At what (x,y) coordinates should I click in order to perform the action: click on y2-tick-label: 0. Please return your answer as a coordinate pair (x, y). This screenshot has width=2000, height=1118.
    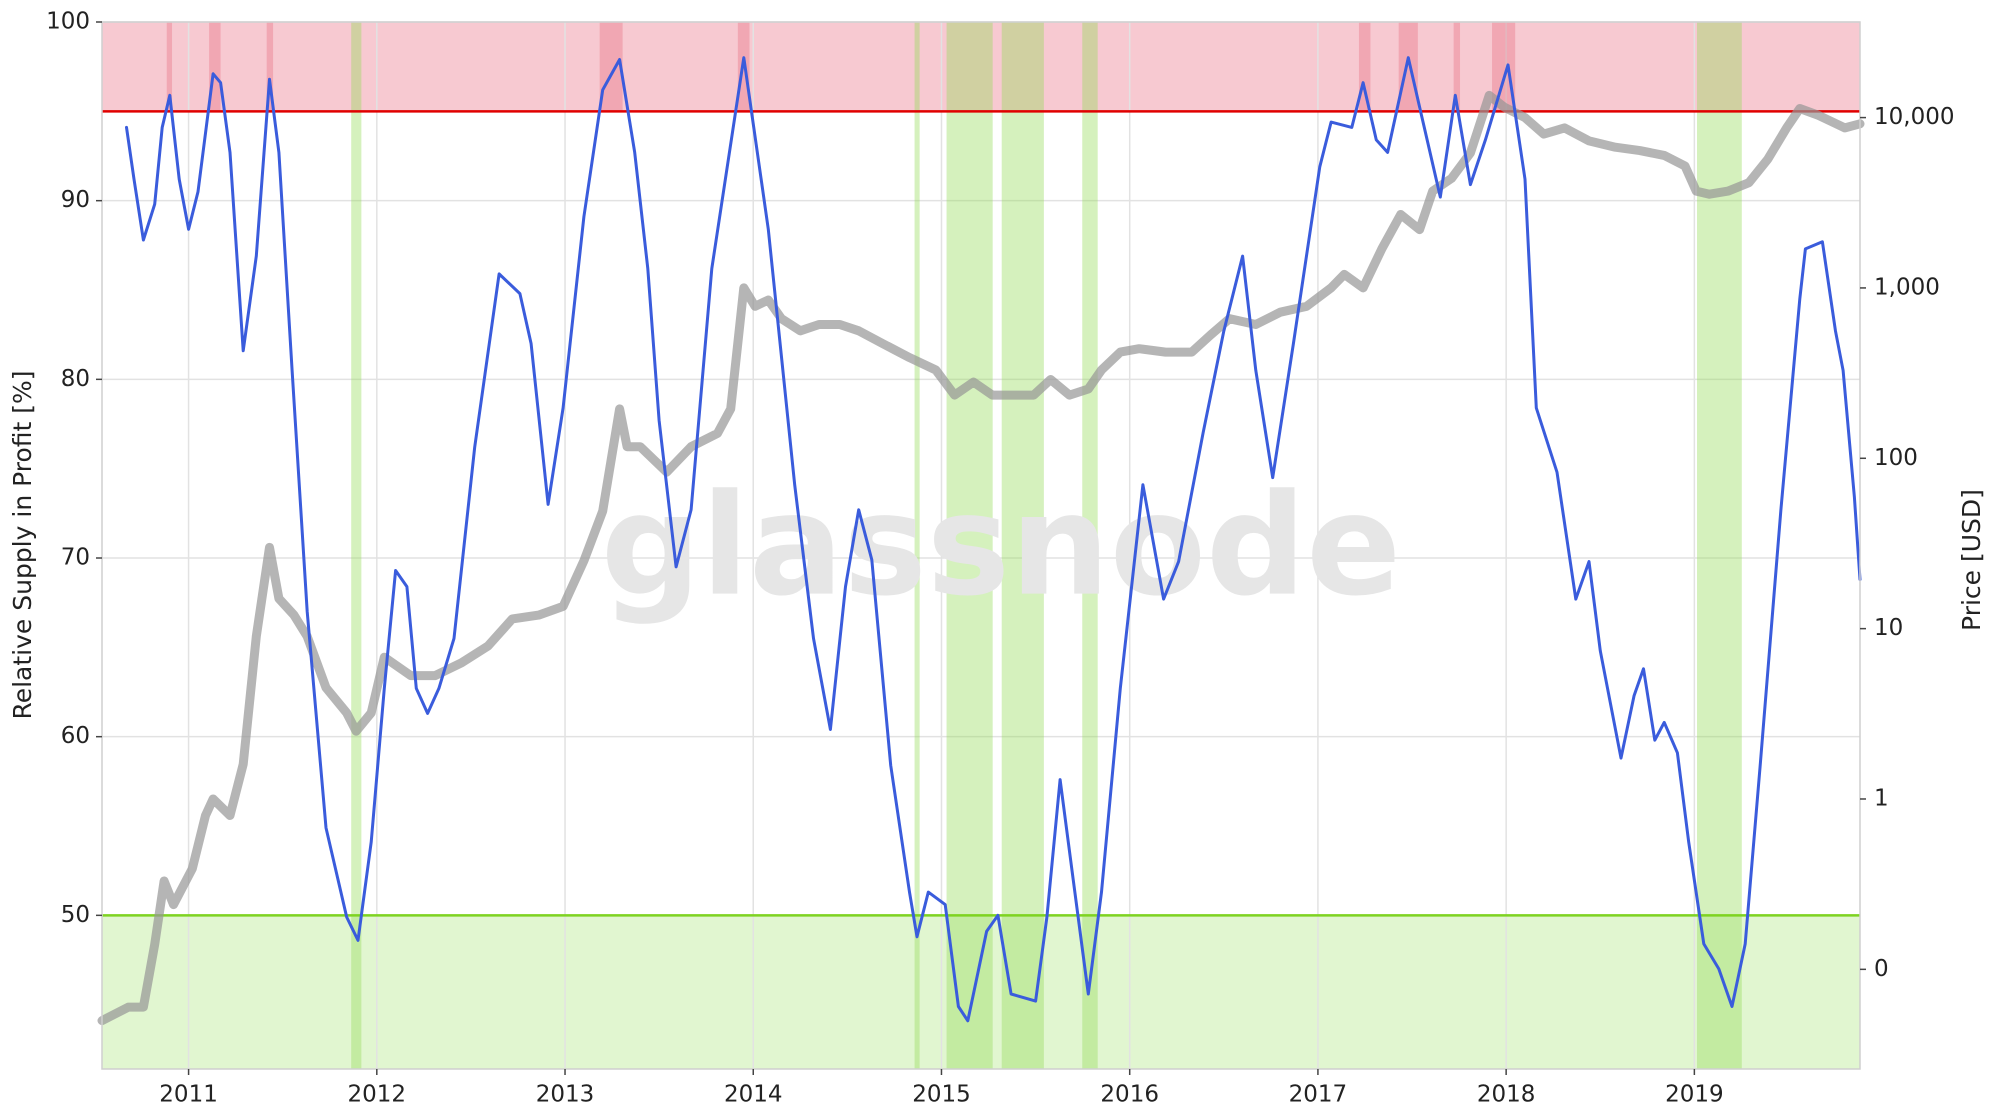
    Looking at the image, I should click on (1881, 969).